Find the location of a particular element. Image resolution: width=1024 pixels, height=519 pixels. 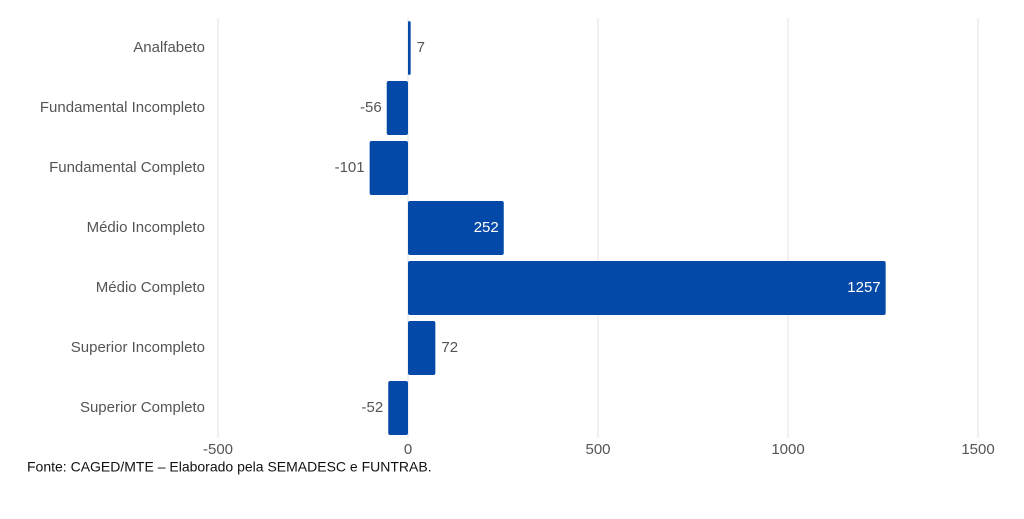

value-label: -52 is located at coordinates (373, 407).